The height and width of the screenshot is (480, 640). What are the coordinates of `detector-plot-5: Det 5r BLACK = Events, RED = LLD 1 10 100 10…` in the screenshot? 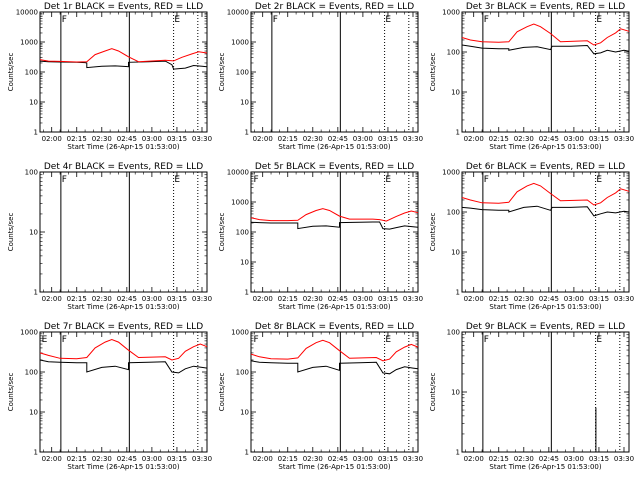 It's located at (320, 236).